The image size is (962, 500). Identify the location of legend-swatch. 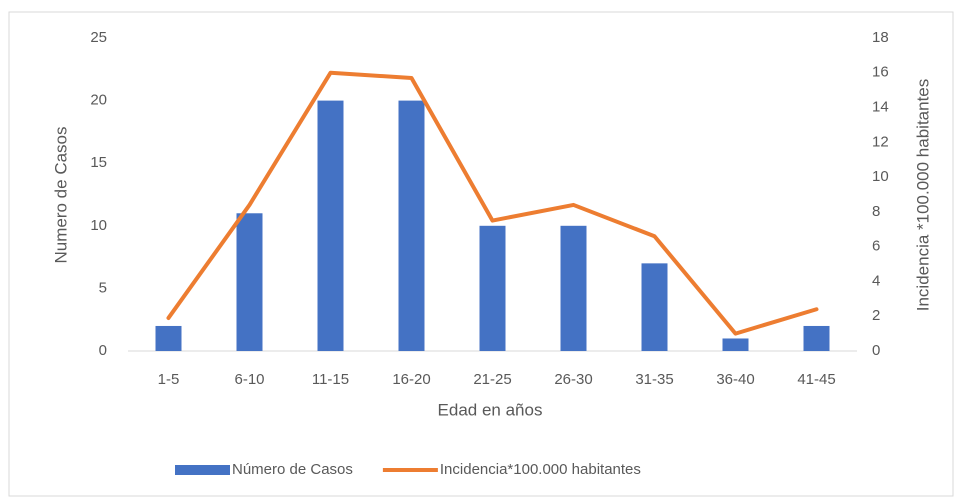
(202, 470).